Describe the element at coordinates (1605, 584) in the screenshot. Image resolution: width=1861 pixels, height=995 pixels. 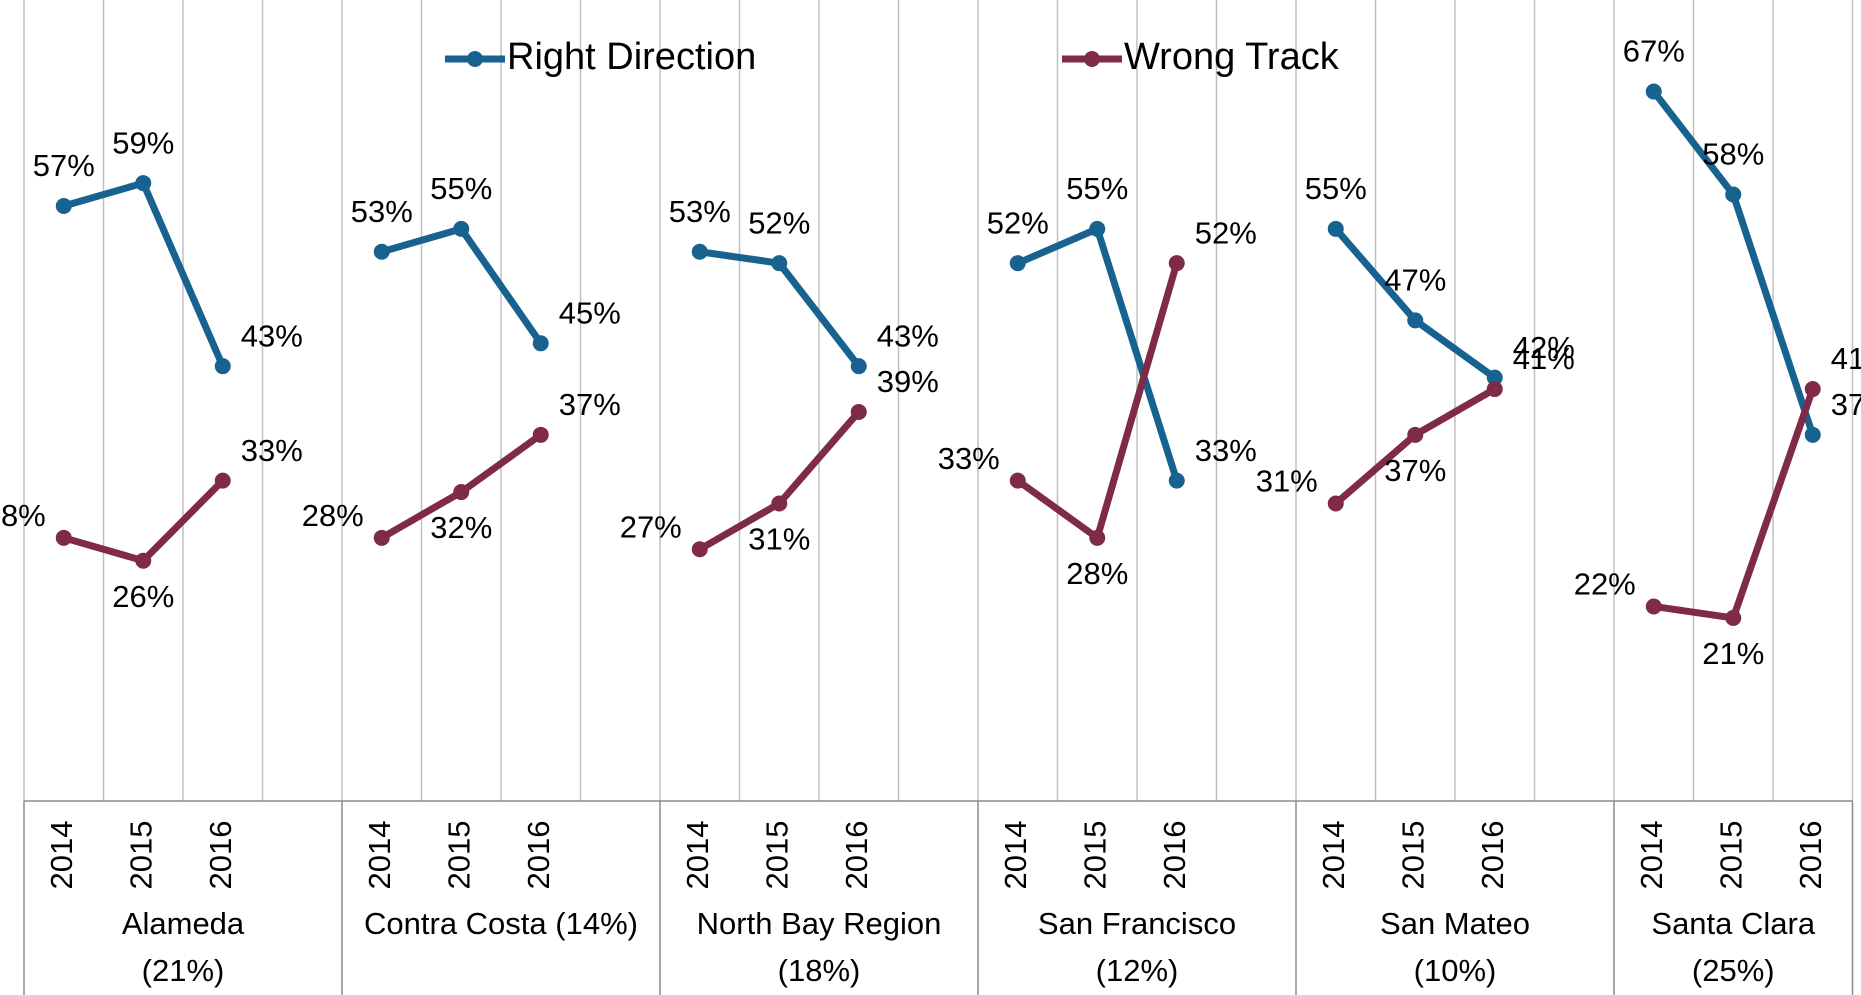
I see `data-label: 22%` at that location.